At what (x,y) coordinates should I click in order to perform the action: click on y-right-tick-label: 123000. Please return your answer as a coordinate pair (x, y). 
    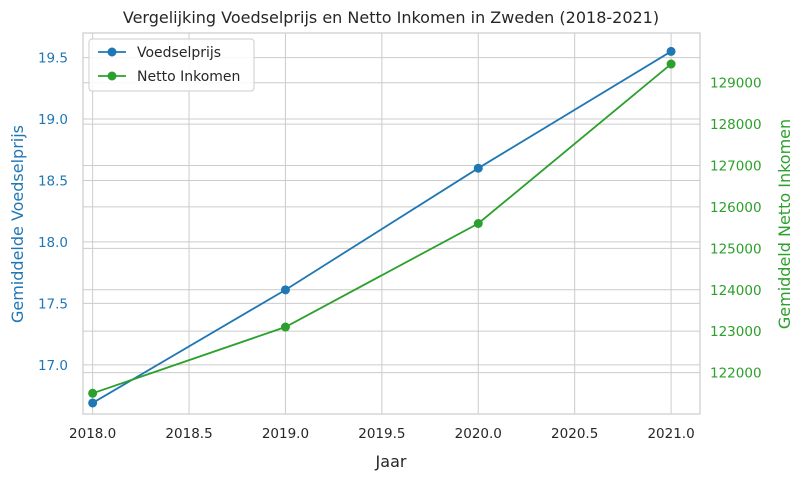
    Looking at the image, I should click on (736, 332).